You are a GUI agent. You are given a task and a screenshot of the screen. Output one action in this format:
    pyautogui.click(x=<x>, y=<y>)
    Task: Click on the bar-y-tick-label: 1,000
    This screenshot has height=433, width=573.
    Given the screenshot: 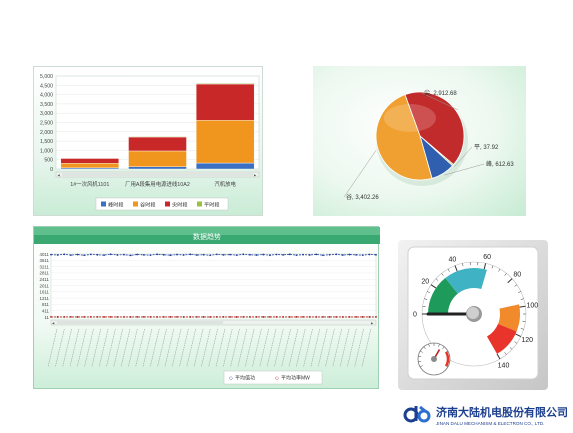 What is the action you would take?
    pyautogui.click(x=46, y=151)
    